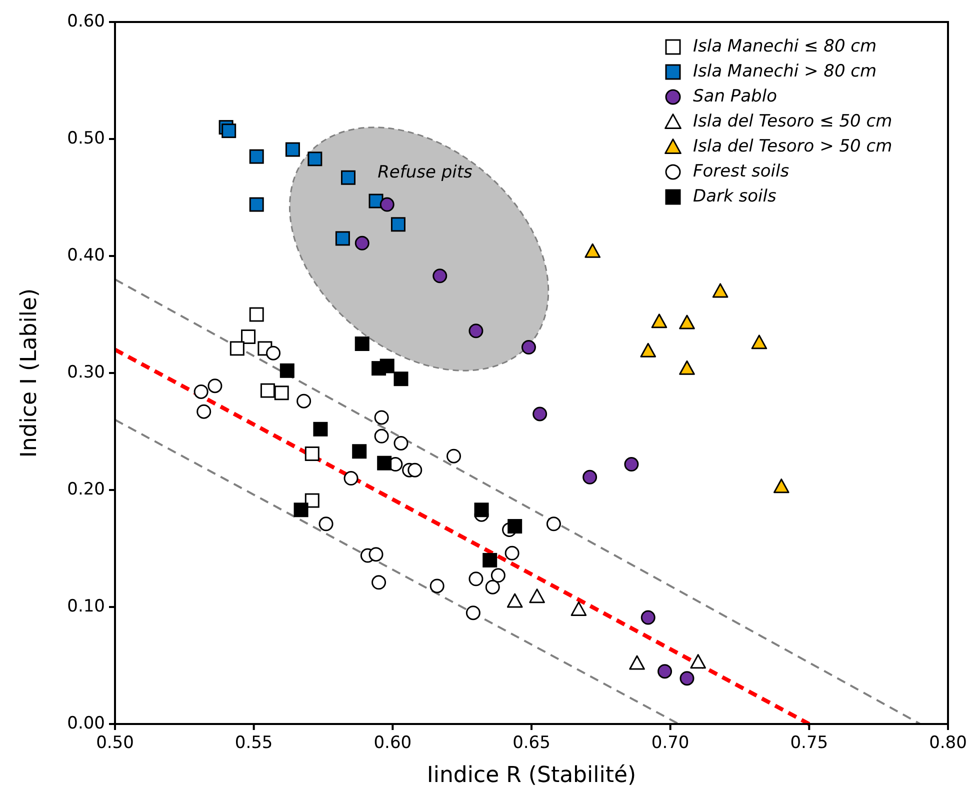 The width and height of the screenshot is (975, 805). Describe the element at coordinates (86, 256) in the screenshot. I see `y-tick-label: 0.40` at that location.